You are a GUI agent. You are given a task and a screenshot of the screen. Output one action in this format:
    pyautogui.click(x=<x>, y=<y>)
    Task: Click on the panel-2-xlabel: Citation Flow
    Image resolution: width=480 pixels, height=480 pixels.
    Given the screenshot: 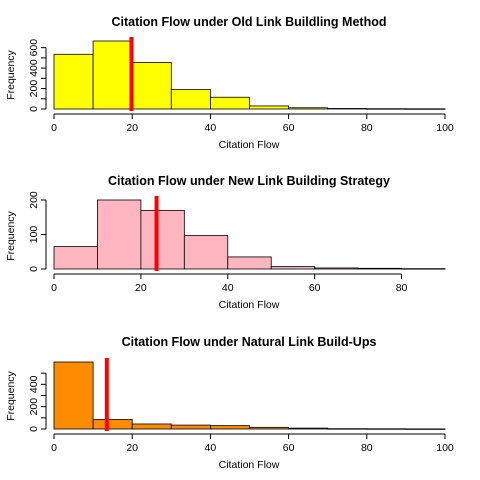 What is the action you would take?
    pyautogui.click(x=249, y=305)
    